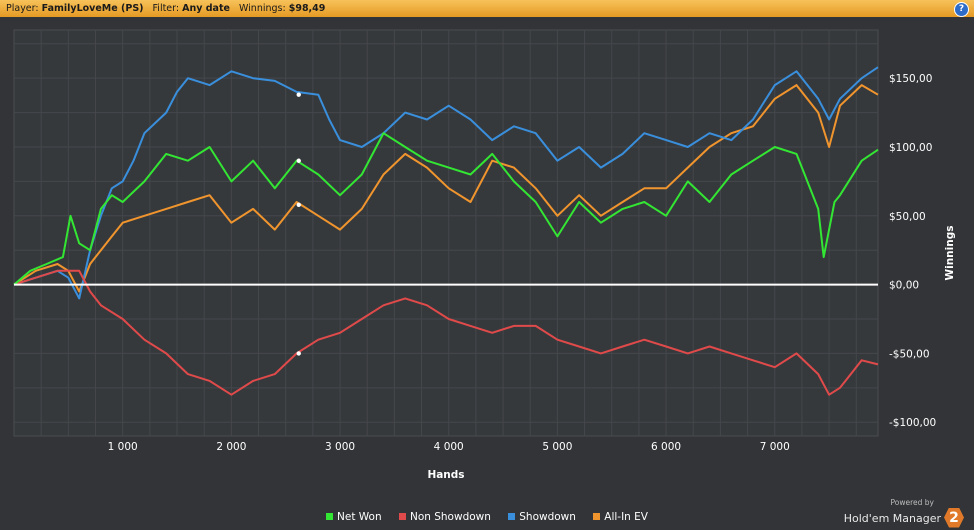  What do you see at coordinates (450, 517) in the screenshot?
I see `legend-label: Non Showdown` at bounding box center [450, 517].